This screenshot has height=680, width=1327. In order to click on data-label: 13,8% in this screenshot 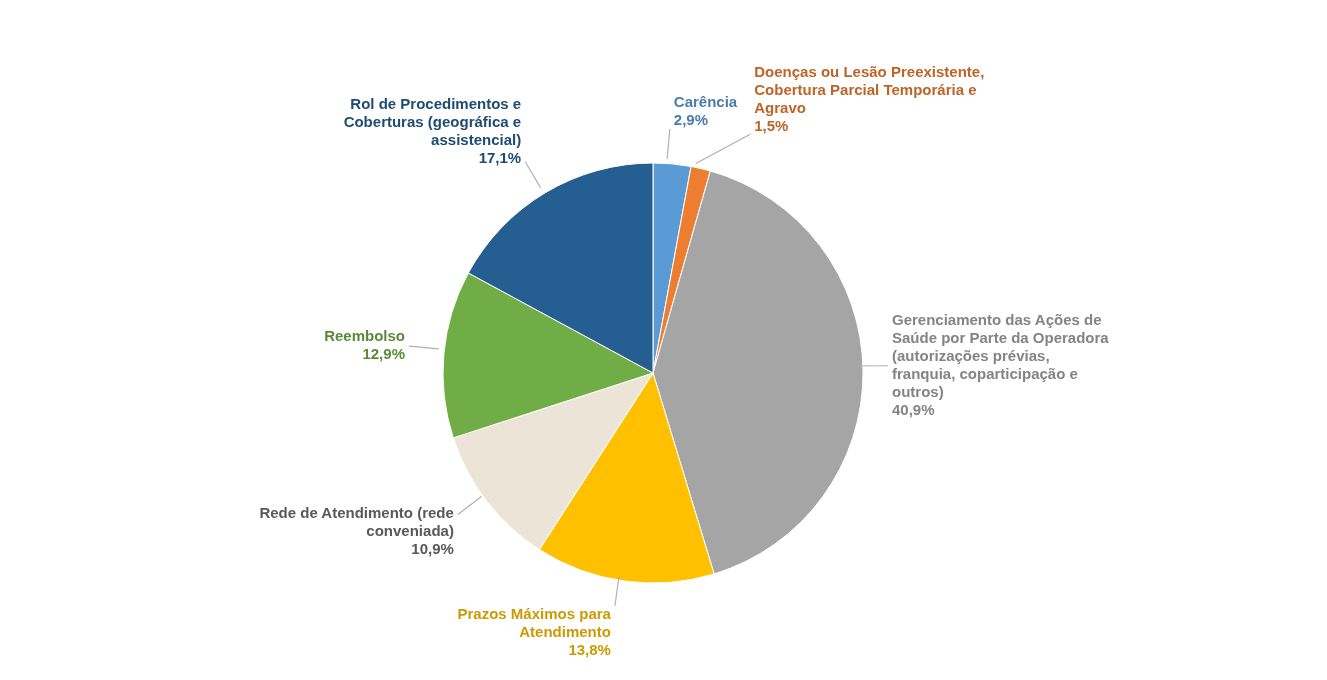, I will do `click(589, 650)`.